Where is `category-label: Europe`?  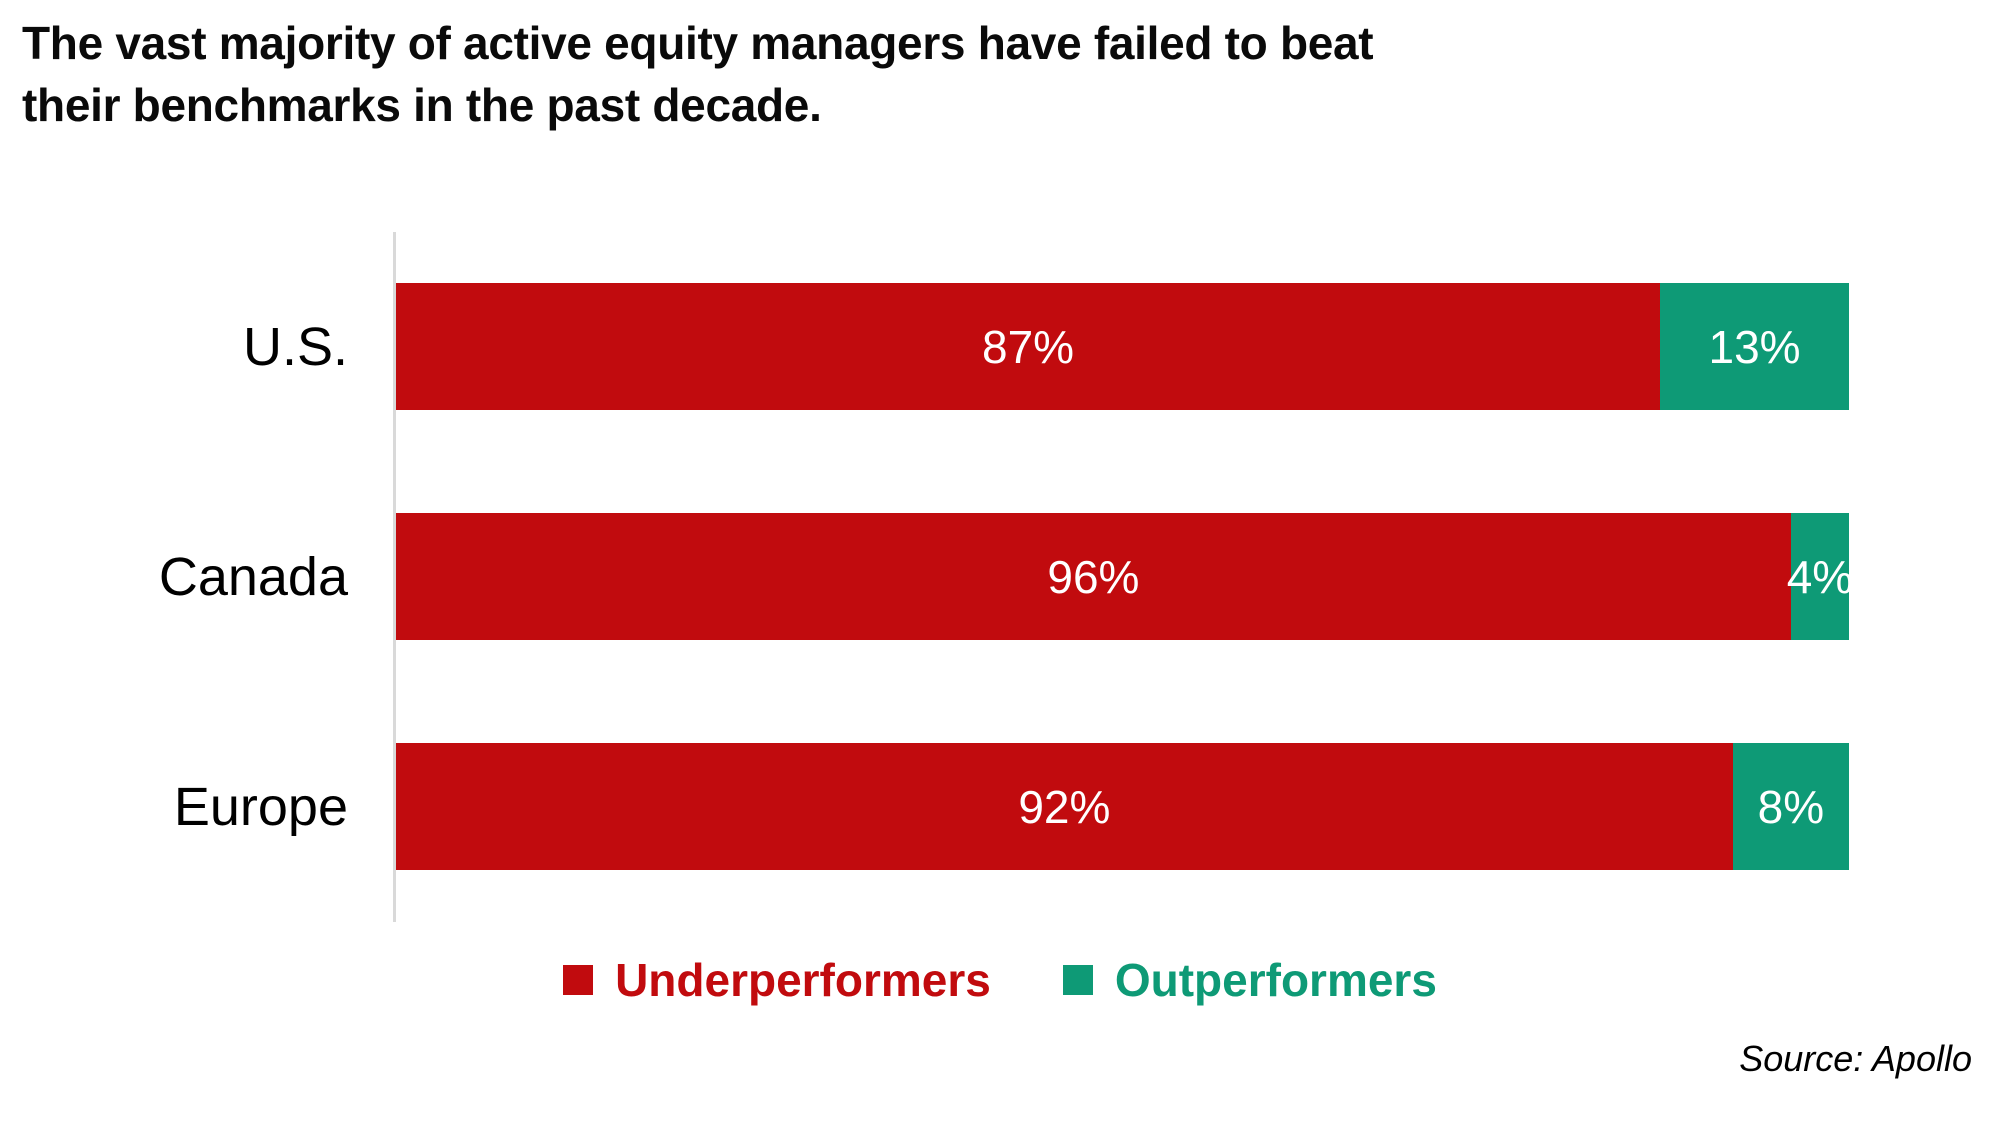 category-label: Europe is located at coordinates (260, 806).